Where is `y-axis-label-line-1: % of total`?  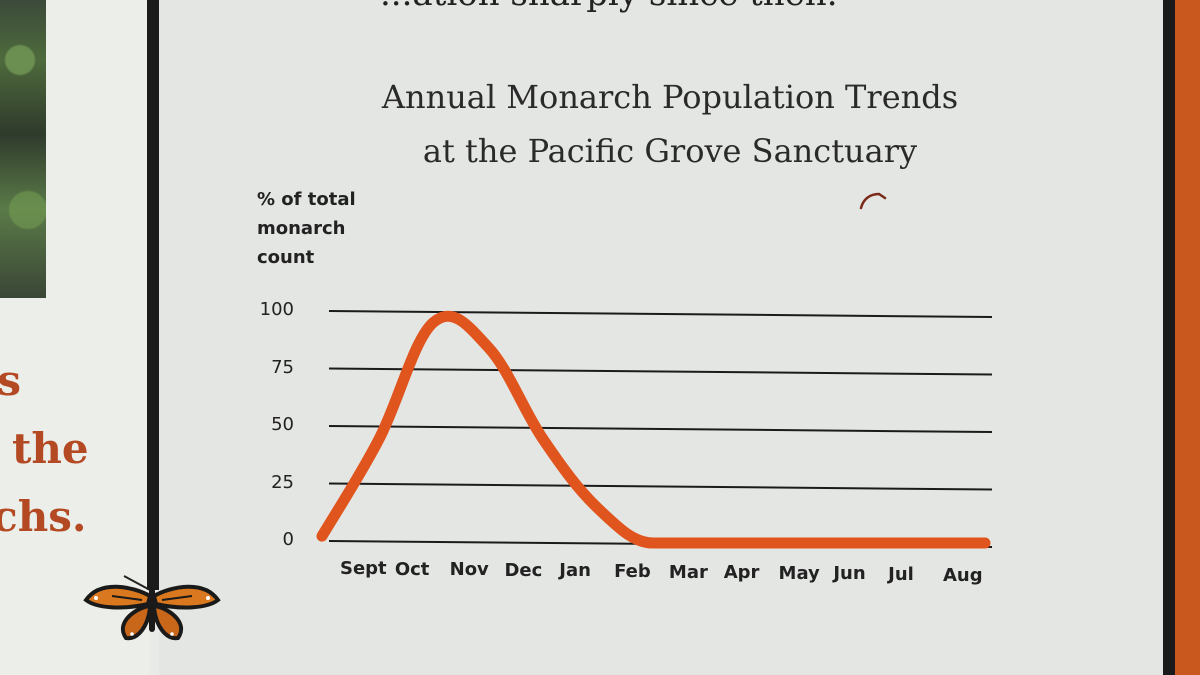
y-axis-label-line-1: % of total is located at coordinates (306, 199).